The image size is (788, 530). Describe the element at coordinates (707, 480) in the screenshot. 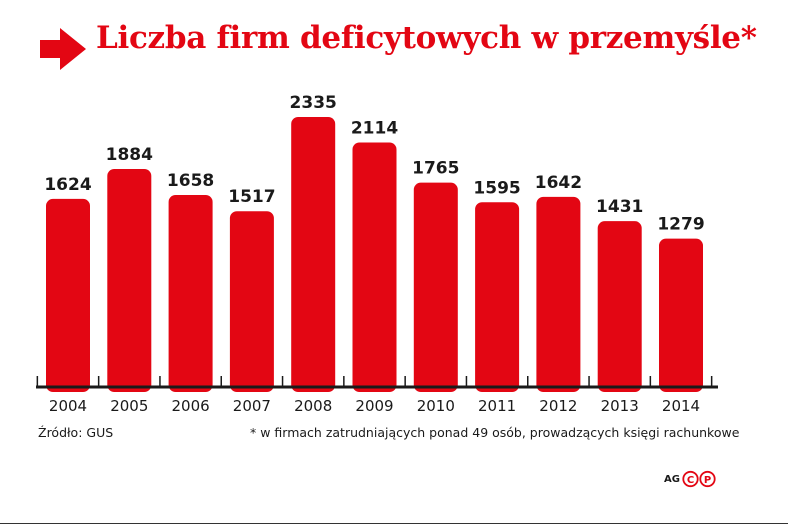

I see `svg-text: P` at that location.